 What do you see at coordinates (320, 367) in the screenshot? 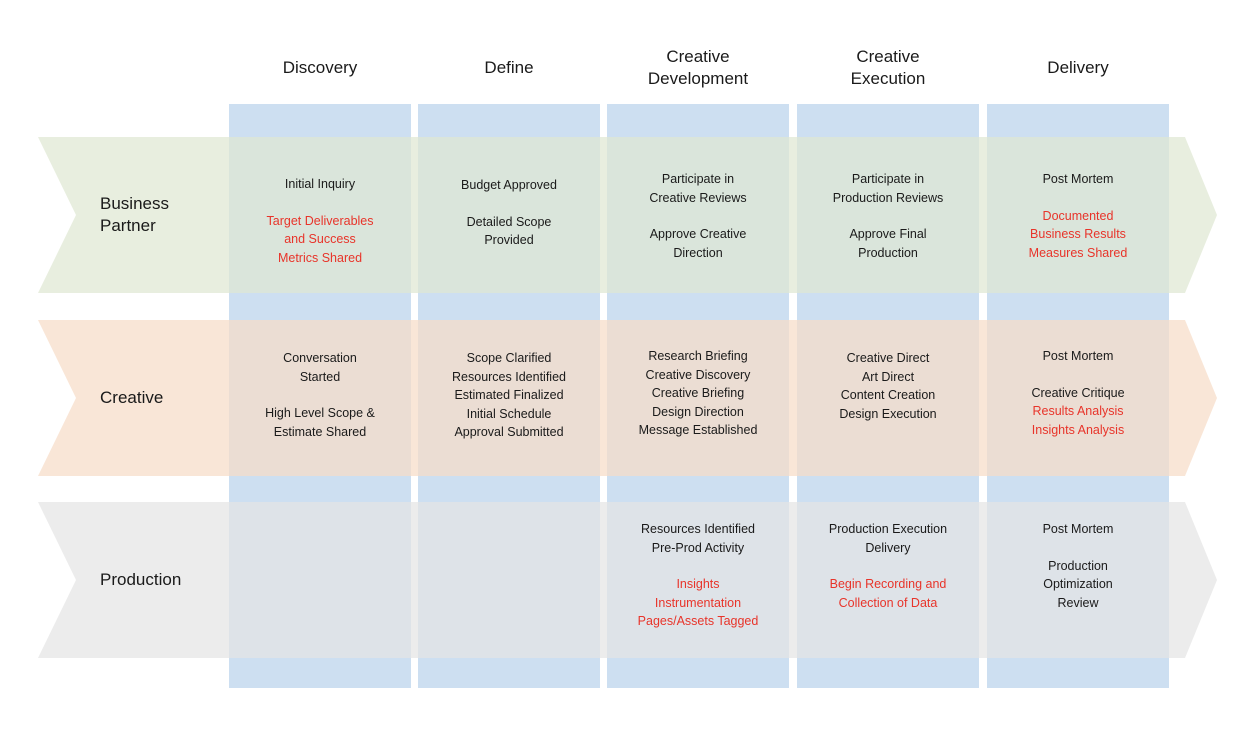
I see `cell-text-item: Conversation Started` at bounding box center [320, 367].